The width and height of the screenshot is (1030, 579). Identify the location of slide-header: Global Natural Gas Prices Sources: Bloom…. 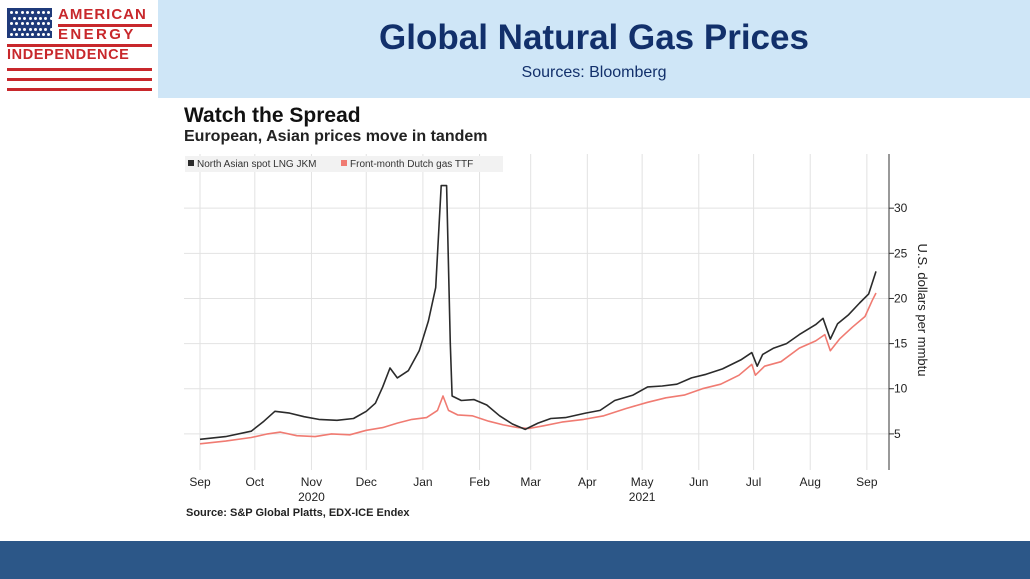
(594, 49).